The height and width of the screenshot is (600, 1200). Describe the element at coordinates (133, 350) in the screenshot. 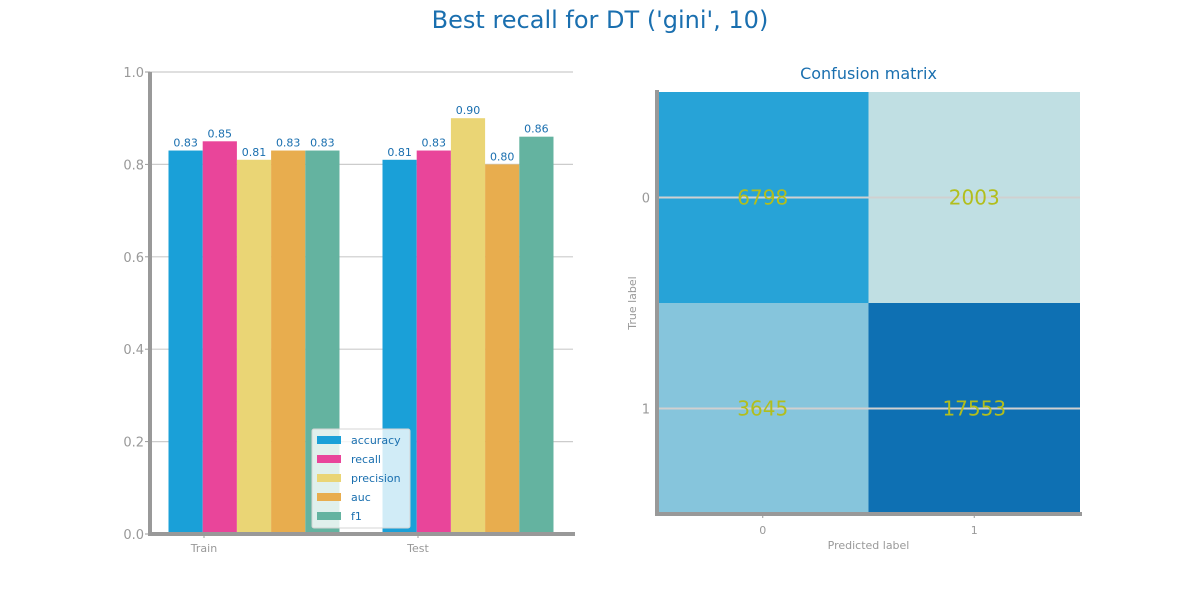

I see `y-tick-label: 0.4` at that location.